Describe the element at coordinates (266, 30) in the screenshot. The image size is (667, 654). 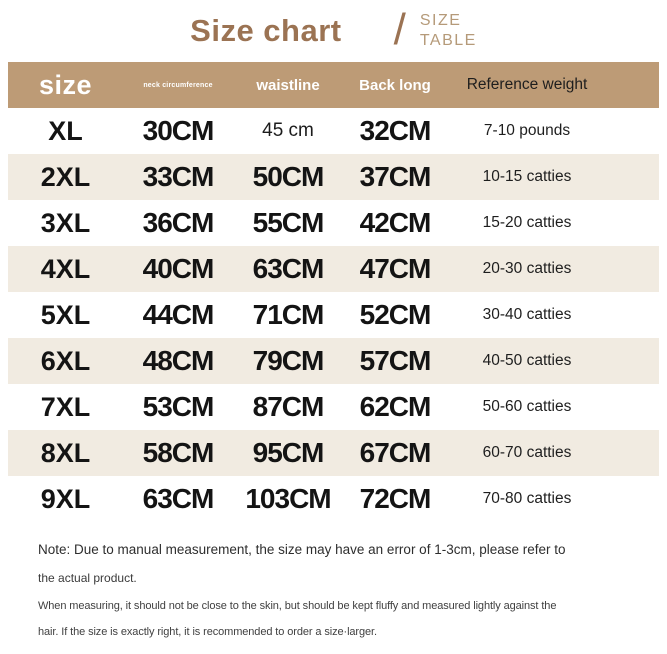
I see `page-title: Size chart` at that location.